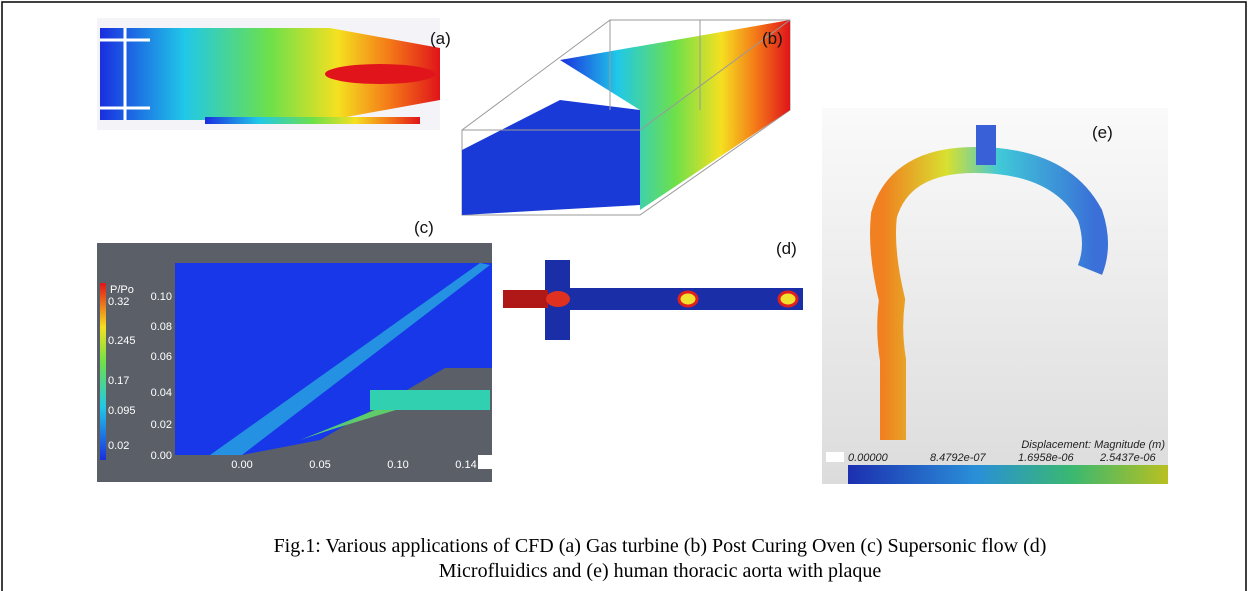 This screenshot has height=591, width=1248. What do you see at coordinates (465, 465) in the screenshot?
I see `x-tick-label: 0.14` at bounding box center [465, 465].